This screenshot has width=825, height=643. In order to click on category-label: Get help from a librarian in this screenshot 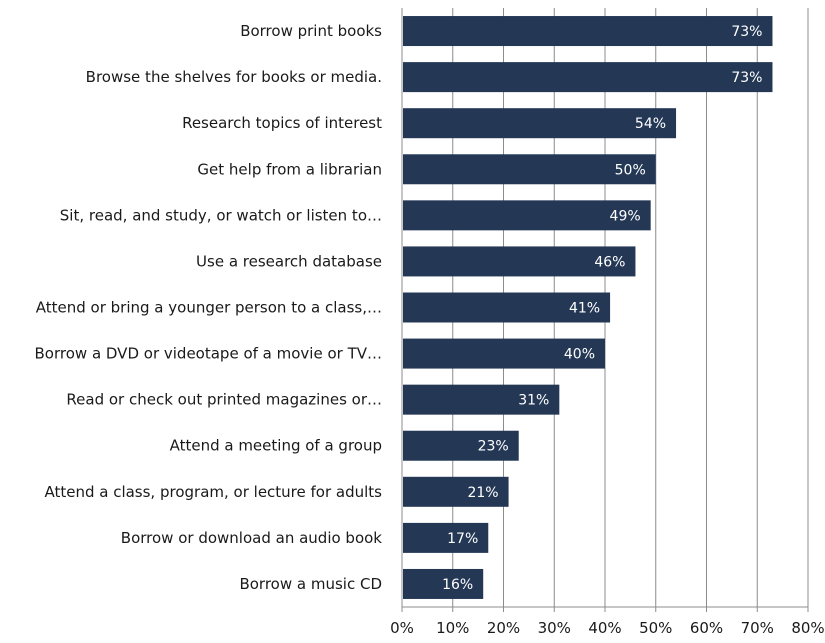, I will do `click(289, 169)`.